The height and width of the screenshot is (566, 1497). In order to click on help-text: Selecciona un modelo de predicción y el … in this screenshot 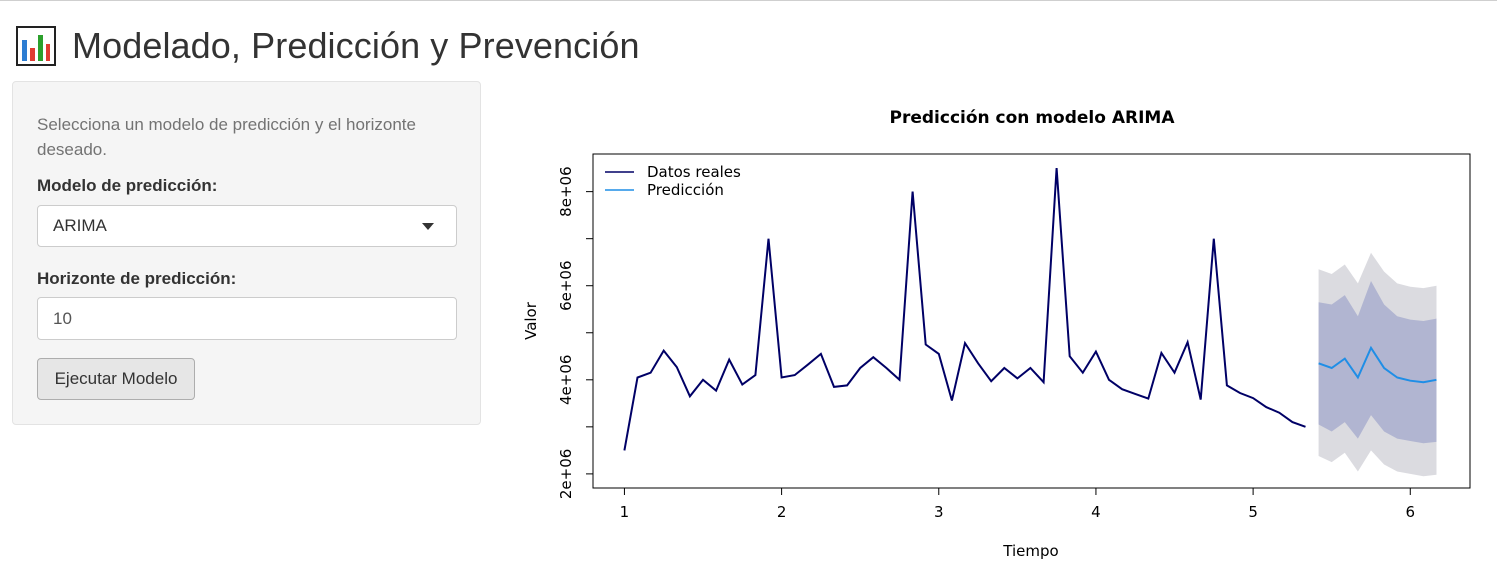, I will do `click(226, 137)`.